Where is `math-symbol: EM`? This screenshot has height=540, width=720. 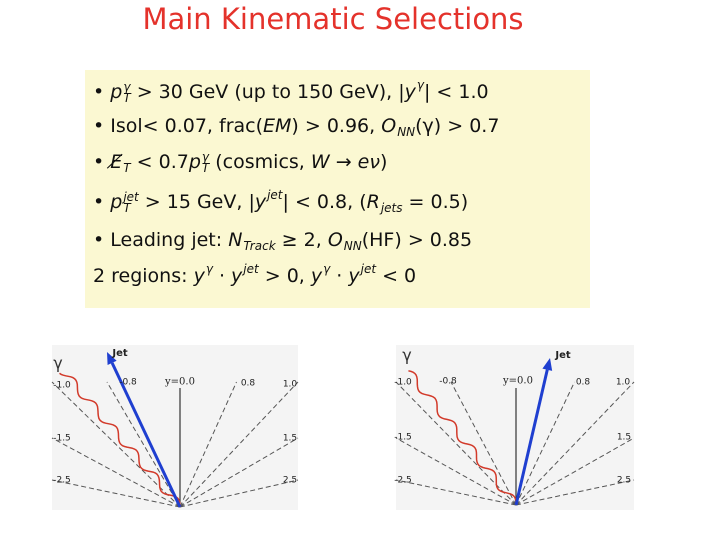
math-symbol: EM is located at coordinates (277, 126).